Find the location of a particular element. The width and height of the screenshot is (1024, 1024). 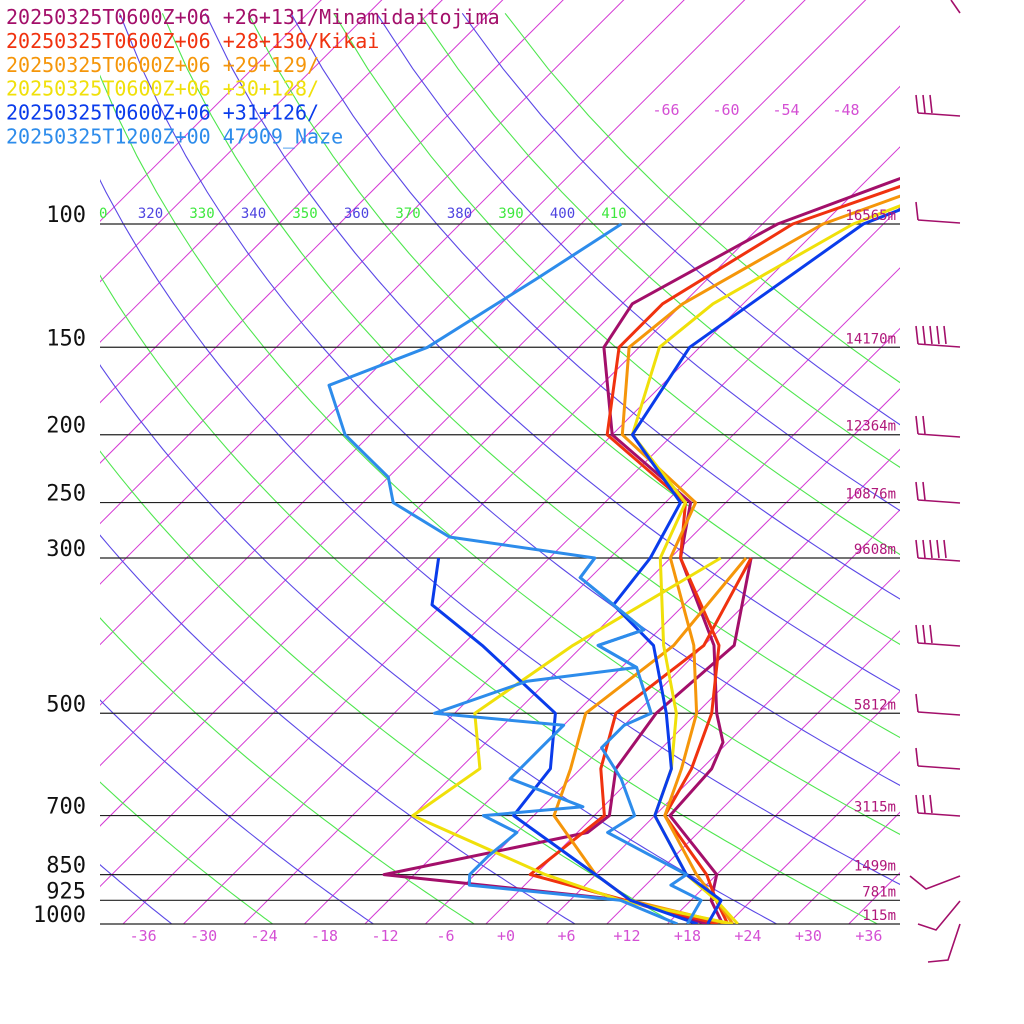

theta-label: 350 is located at coordinates (304, 214).